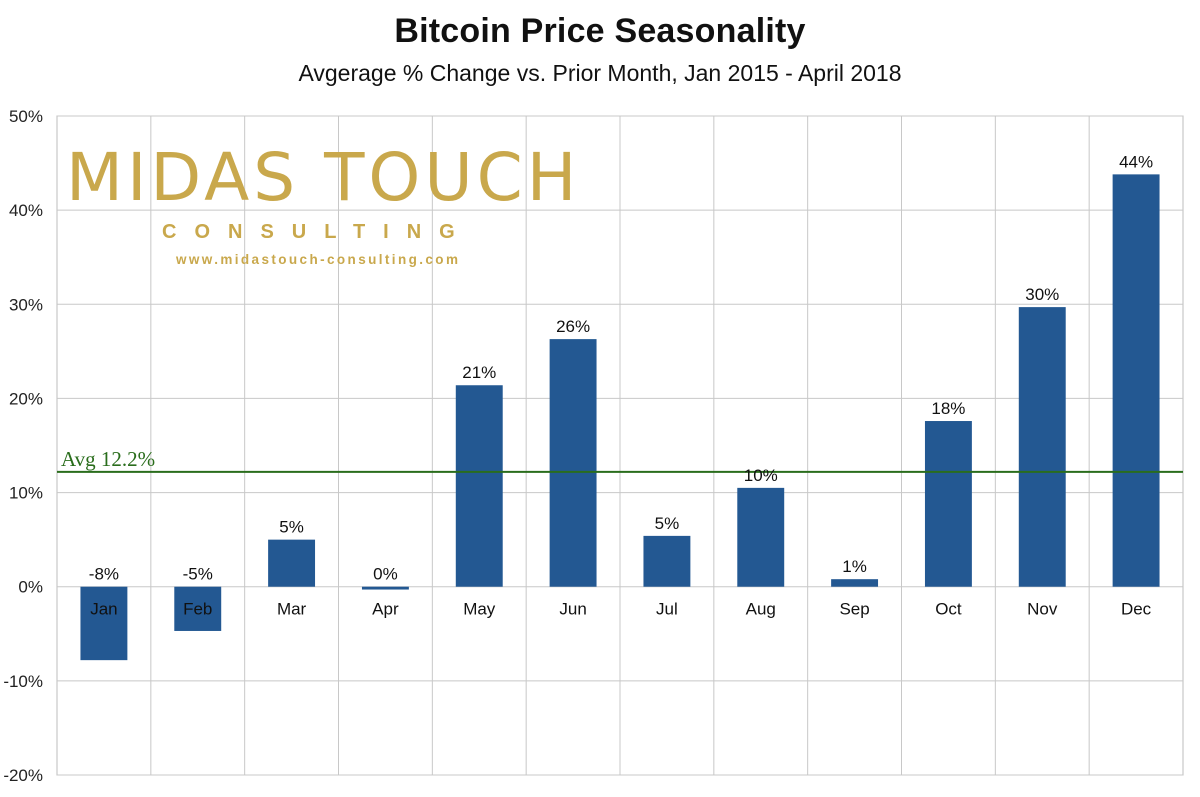 The height and width of the screenshot is (797, 1200). Describe the element at coordinates (23, 775) in the screenshot. I see `y-tick-label: -20%` at that location.